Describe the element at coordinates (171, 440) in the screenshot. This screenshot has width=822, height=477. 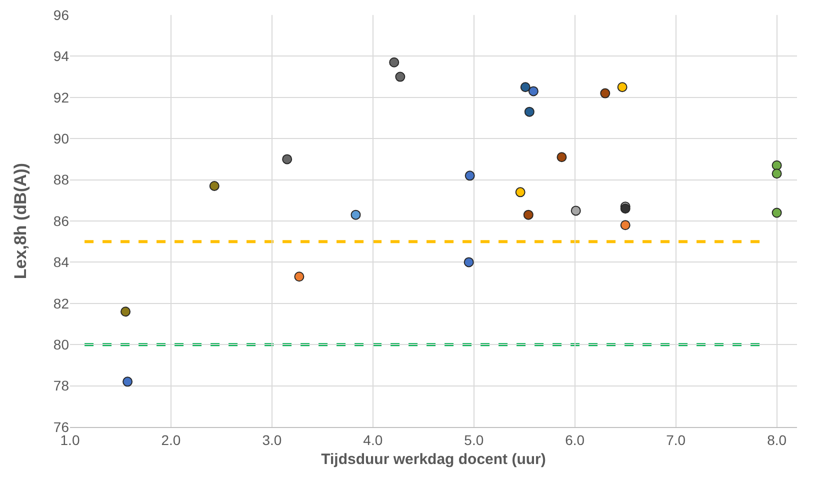
I see `x-tick-label: 2.0` at that location.